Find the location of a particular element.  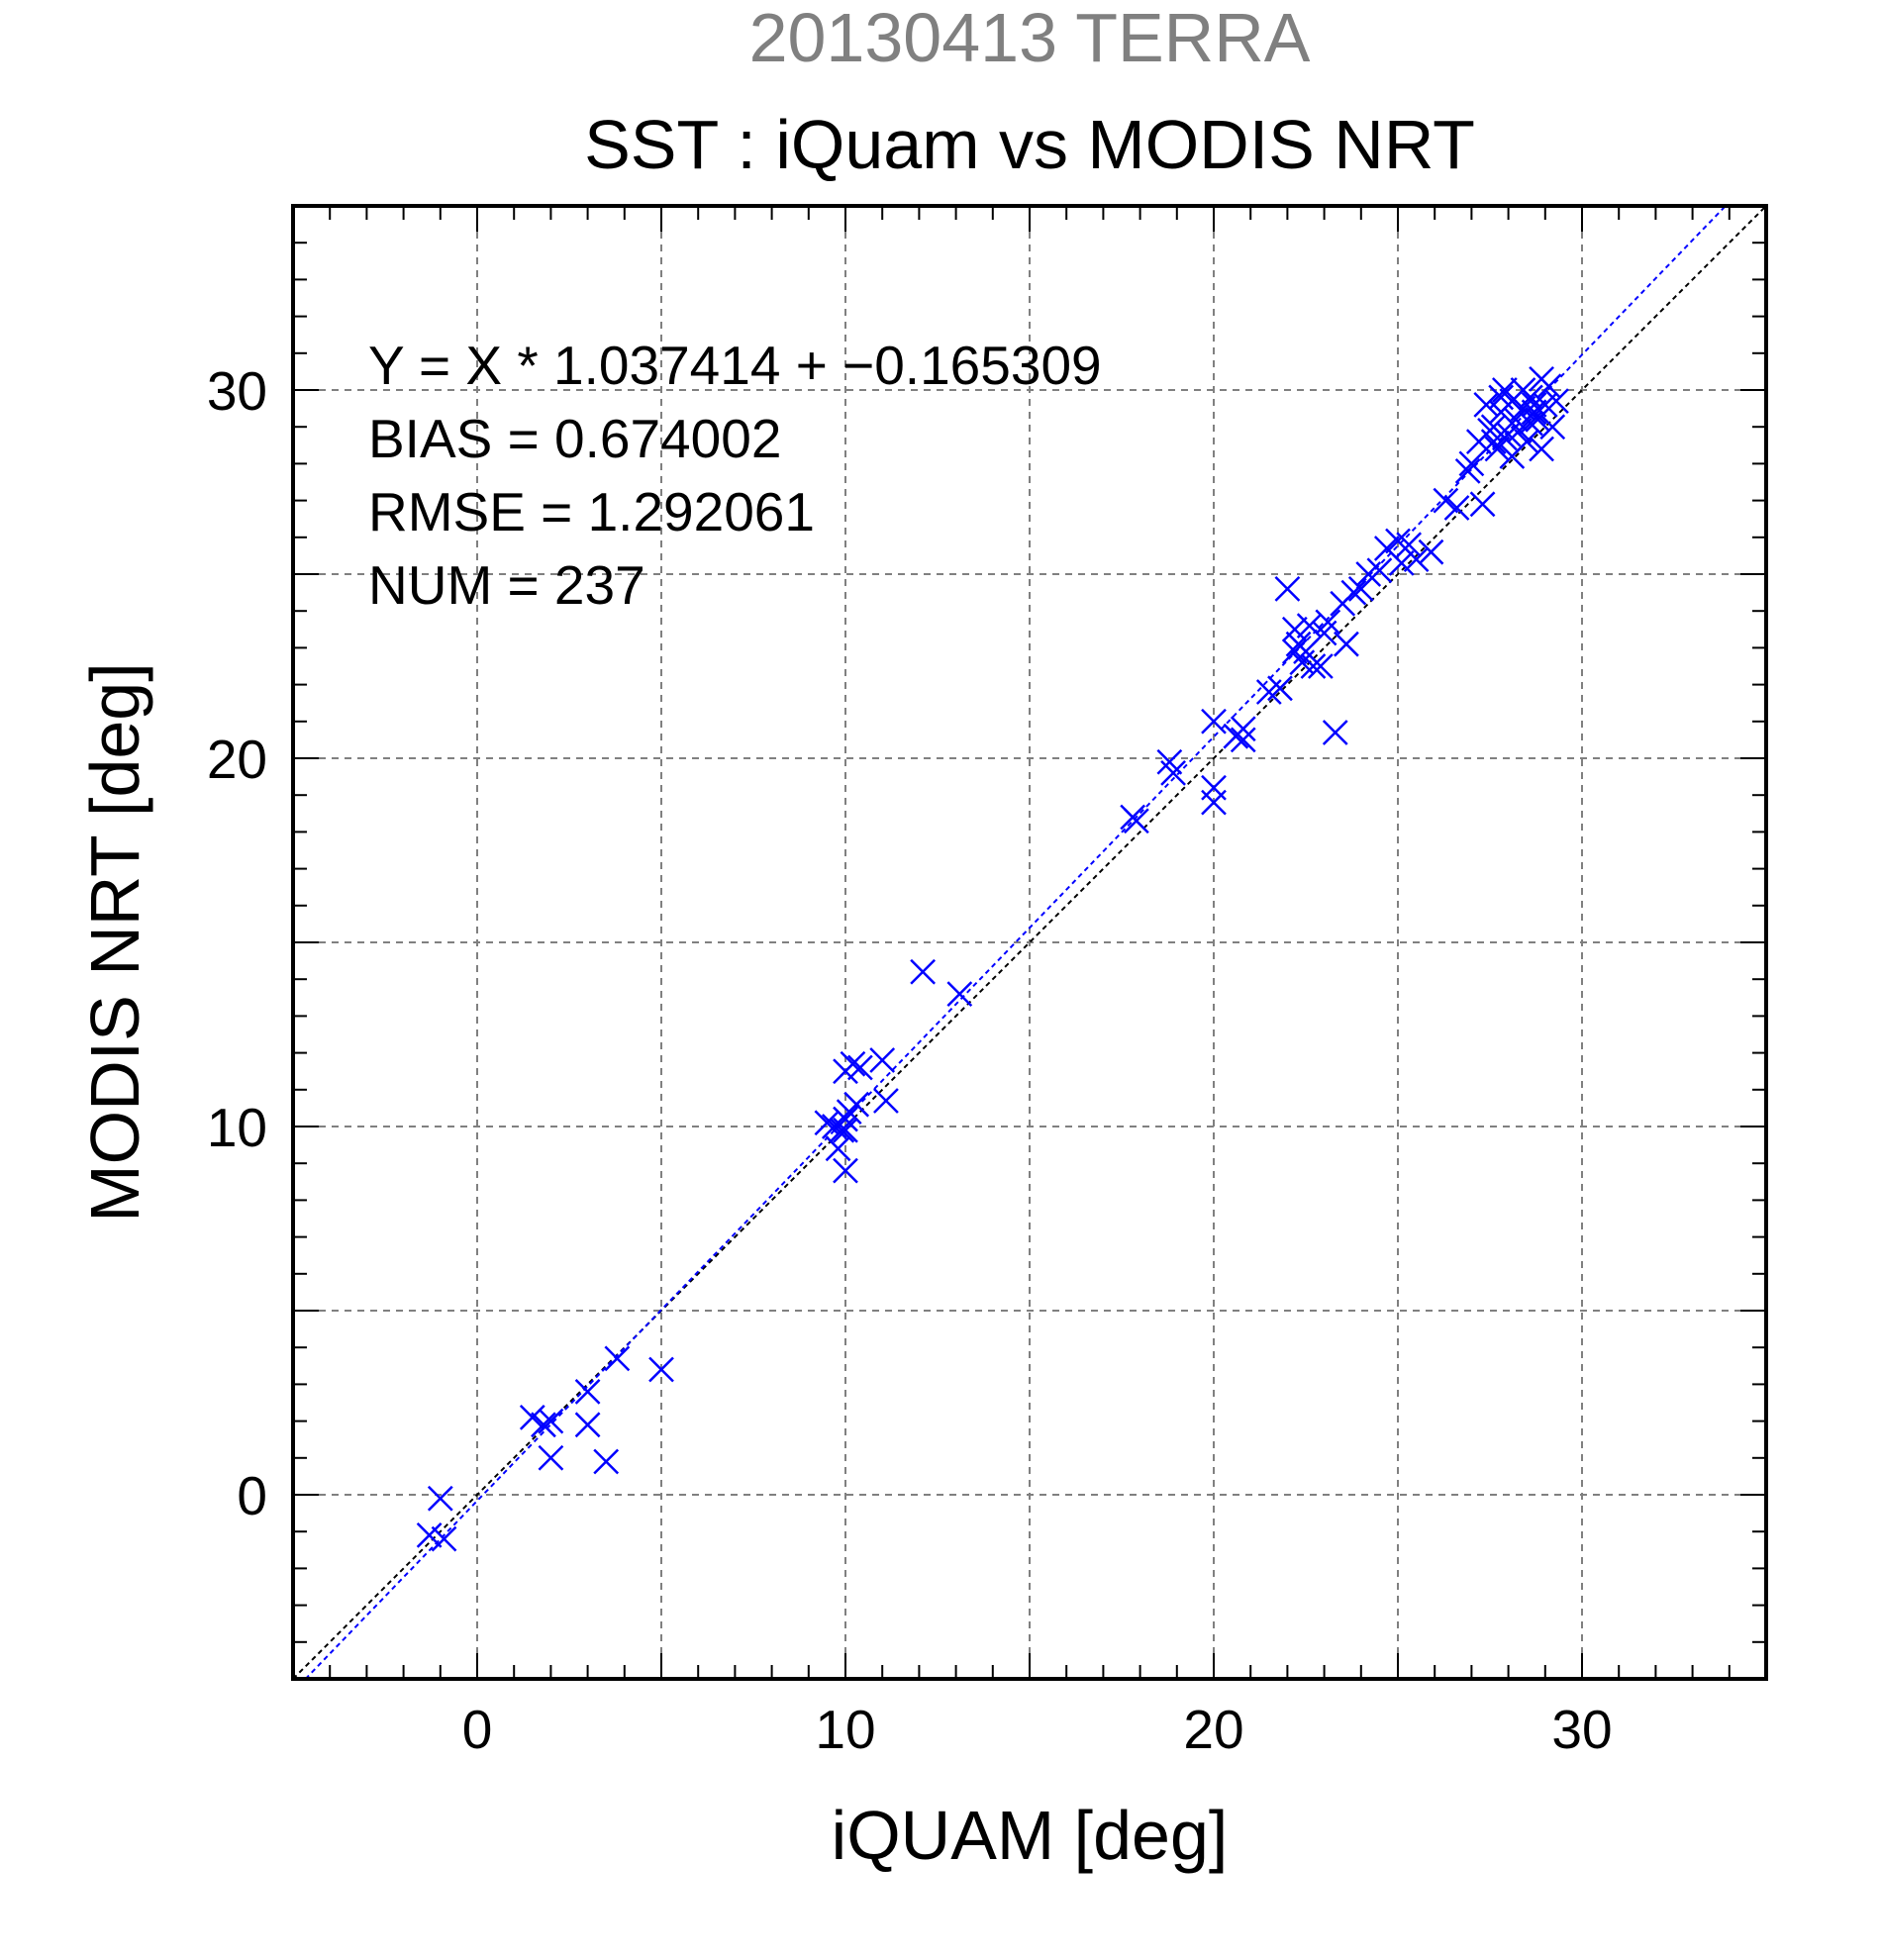

chart-title: SST : iQuam vs MODIS NRT is located at coordinates (1030, 144).